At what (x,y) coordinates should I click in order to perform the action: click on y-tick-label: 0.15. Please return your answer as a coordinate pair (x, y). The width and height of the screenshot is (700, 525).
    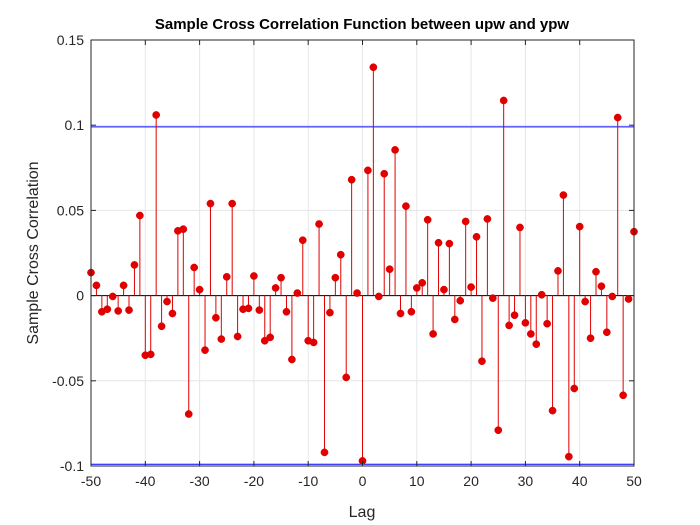
    Looking at the image, I should click on (70, 40).